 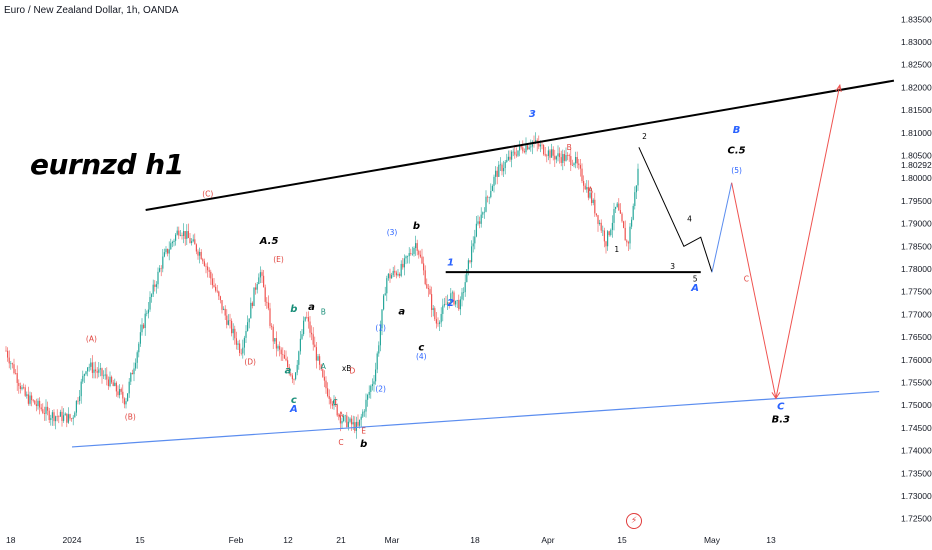 What do you see at coordinates (916, 224) in the screenshot?
I see `price-tick-label: 1.79000` at bounding box center [916, 224].